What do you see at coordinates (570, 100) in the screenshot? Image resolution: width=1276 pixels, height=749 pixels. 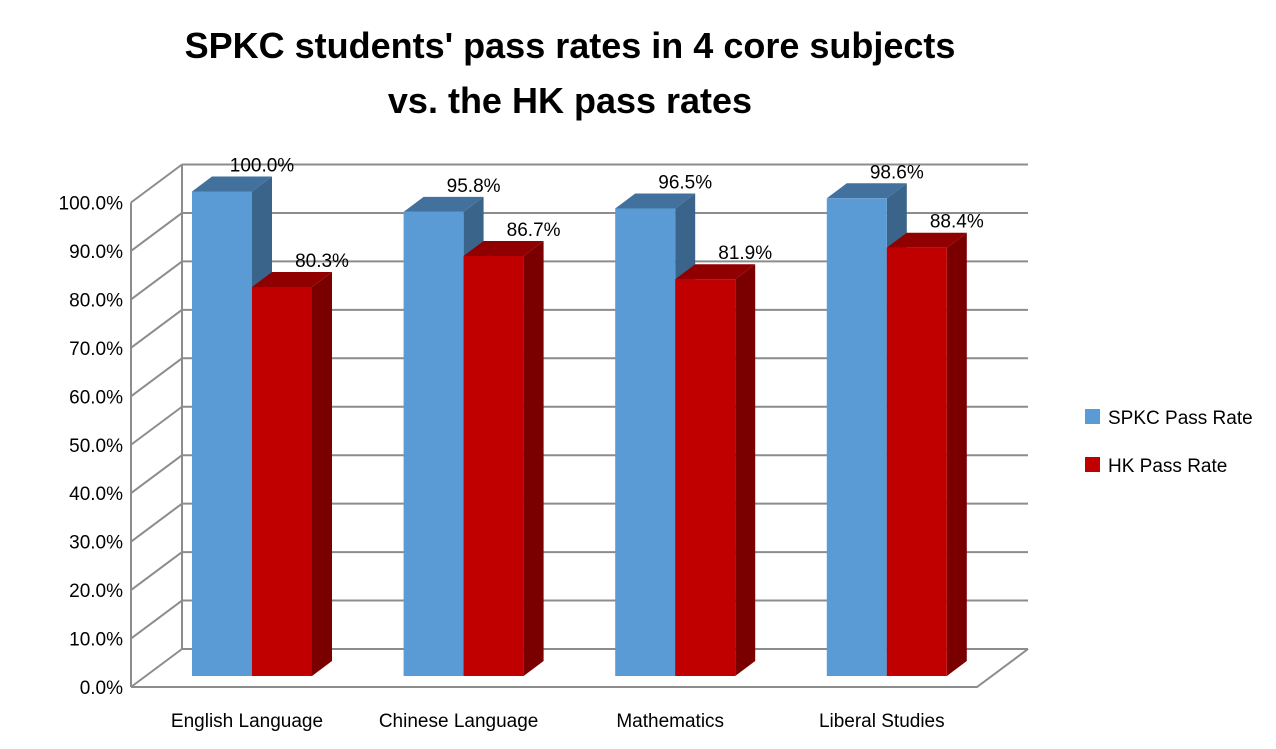 I see `chart-title-line-2: vs. the HK pass rates` at bounding box center [570, 100].